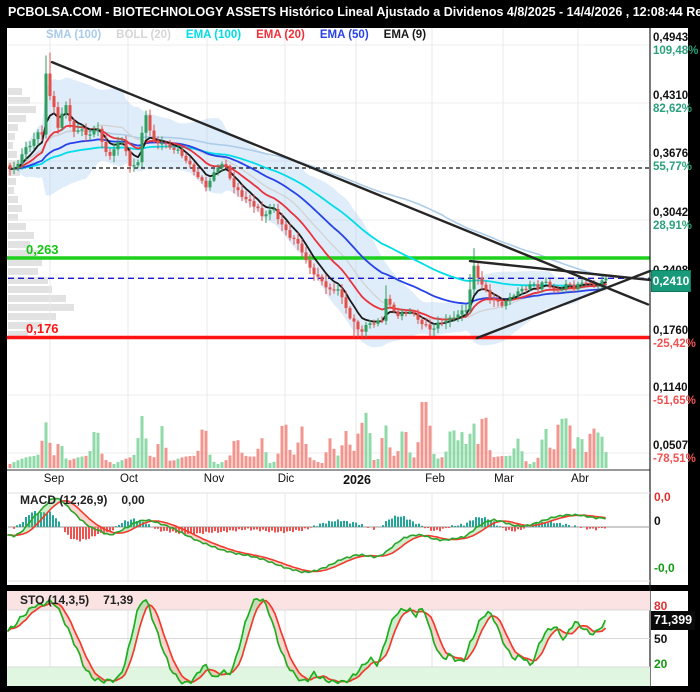  What do you see at coordinates (661, 606) in the screenshot?
I see `sto-axis-overbought: 80` at bounding box center [661, 606].